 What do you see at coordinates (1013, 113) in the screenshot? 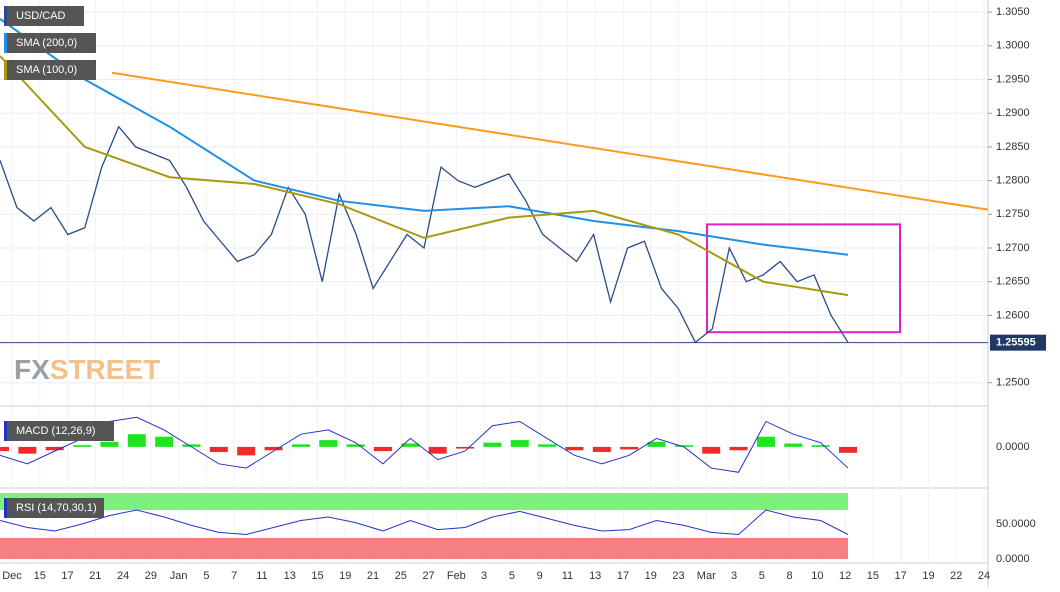
I see `y-tick-label: 1.2900` at bounding box center [1013, 113].